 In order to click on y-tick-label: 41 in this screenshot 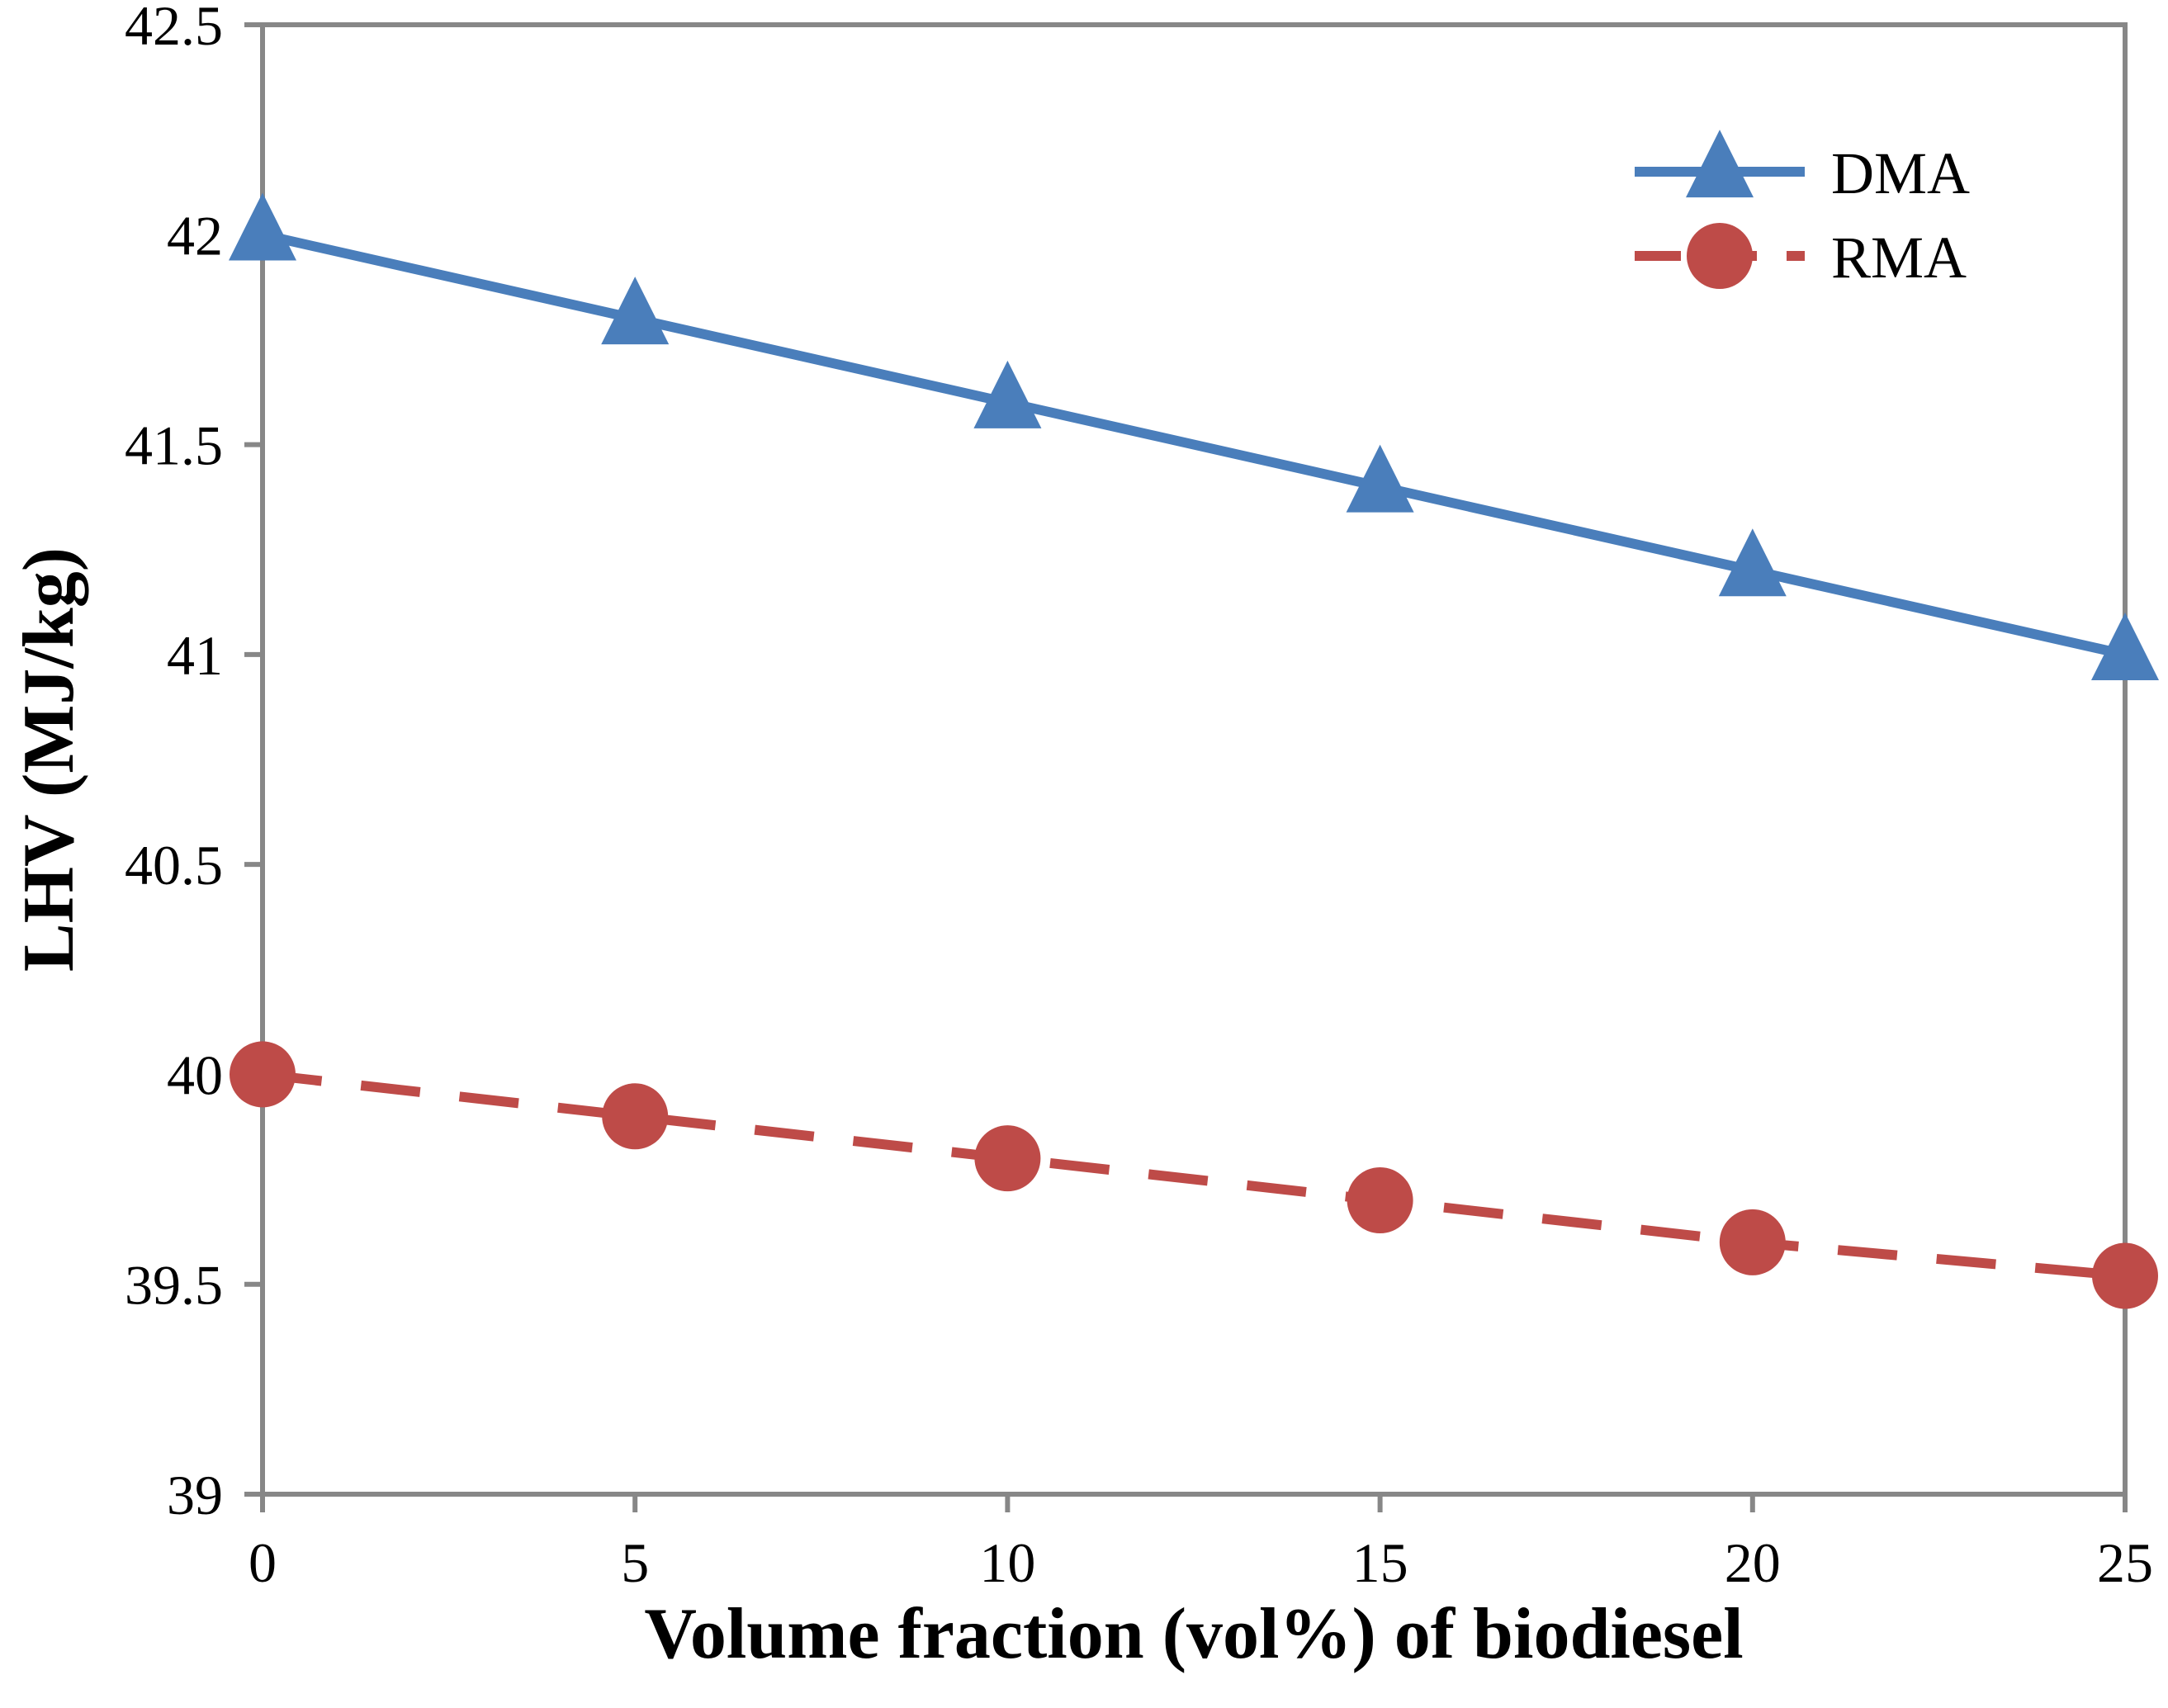, I will do `click(195, 655)`.